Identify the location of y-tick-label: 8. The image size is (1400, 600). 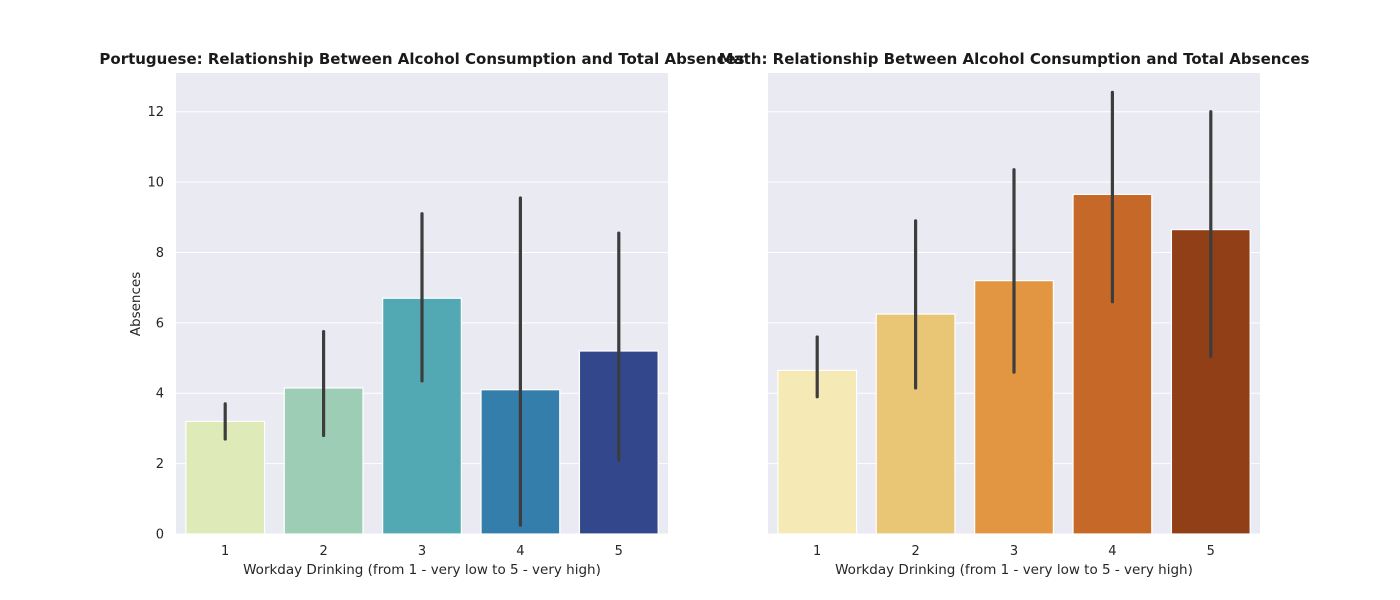
(160, 253).